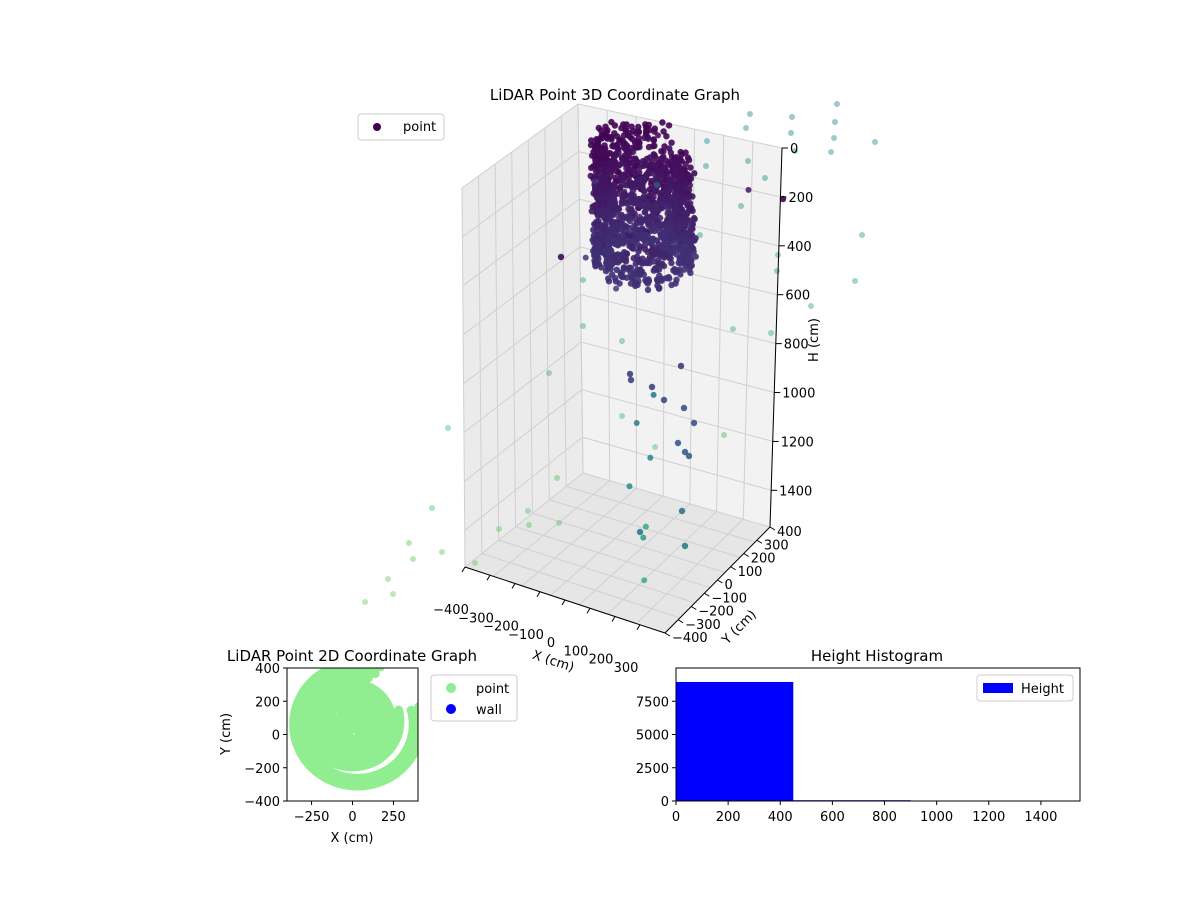 This screenshot has height=900, width=1200. Describe the element at coordinates (729, 585) in the screenshot. I see `y-tick-label: 0` at that location.